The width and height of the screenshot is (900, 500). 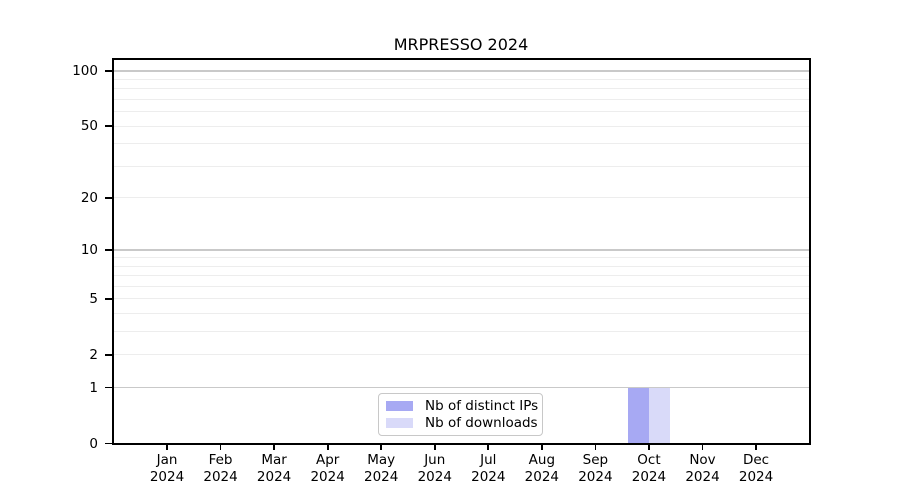 I want to click on x-axis-month: May, so click(x=381, y=460).